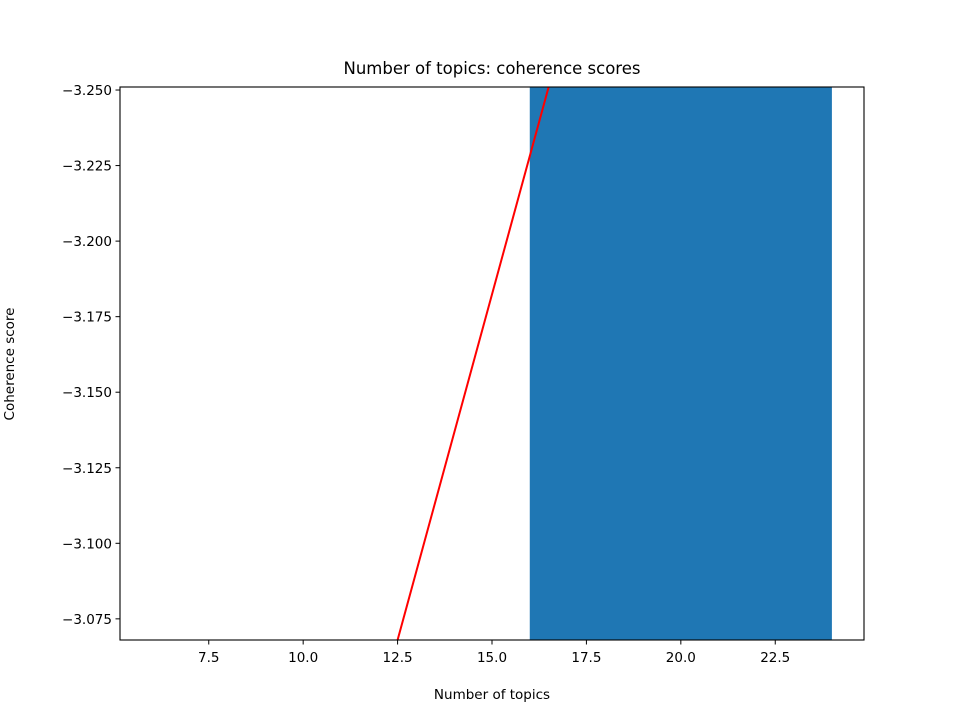  Describe the element at coordinates (473, 363) in the screenshot. I see `series-line` at that location.